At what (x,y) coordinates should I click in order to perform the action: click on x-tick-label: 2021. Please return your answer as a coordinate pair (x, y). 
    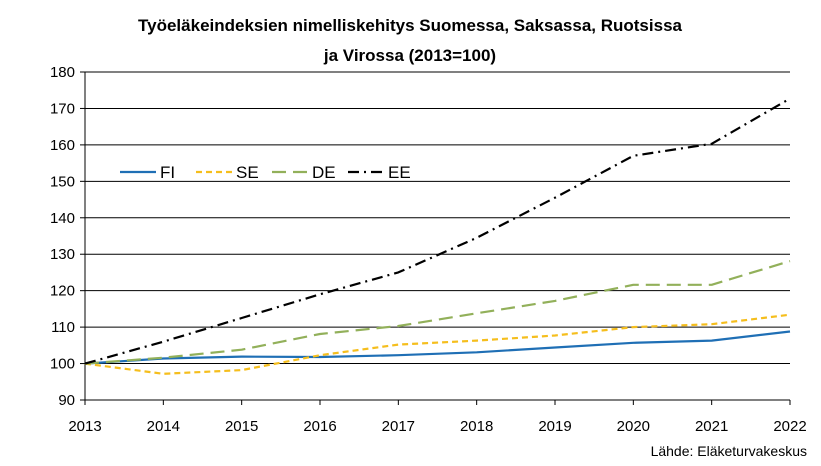
    Looking at the image, I should click on (711, 426).